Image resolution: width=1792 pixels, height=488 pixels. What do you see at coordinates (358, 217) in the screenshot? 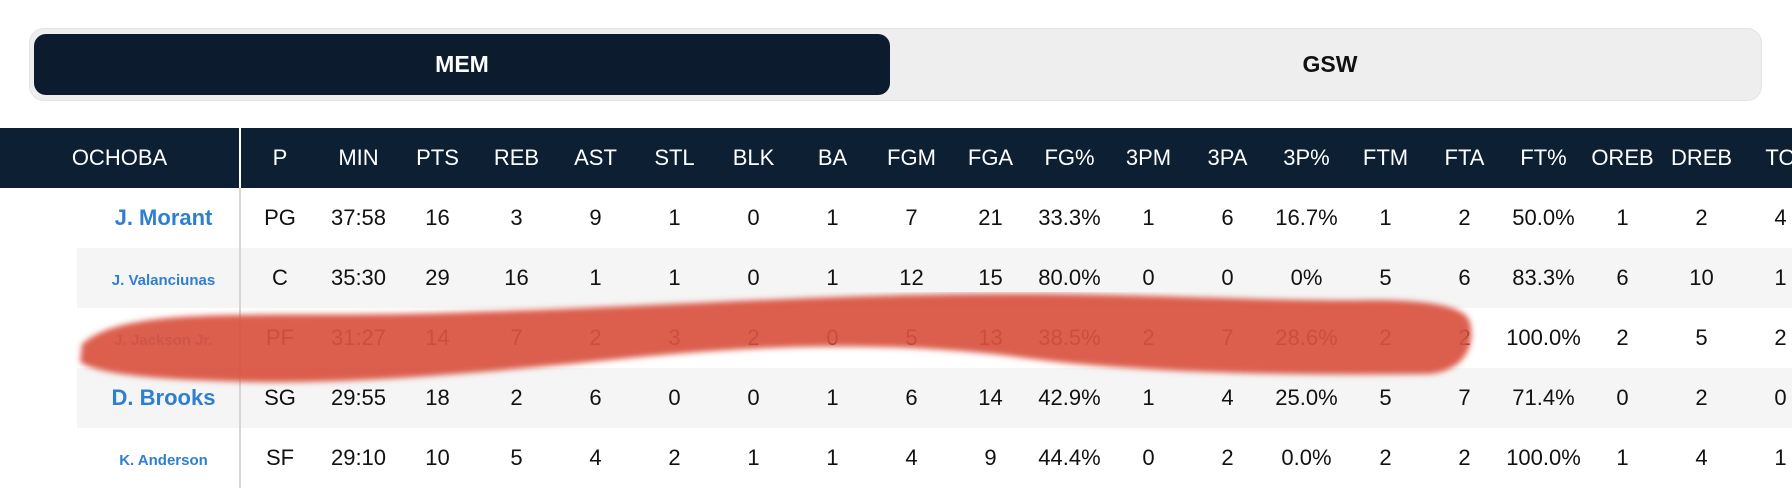
I see `stat-cell: 37:58` at bounding box center [358, 217].